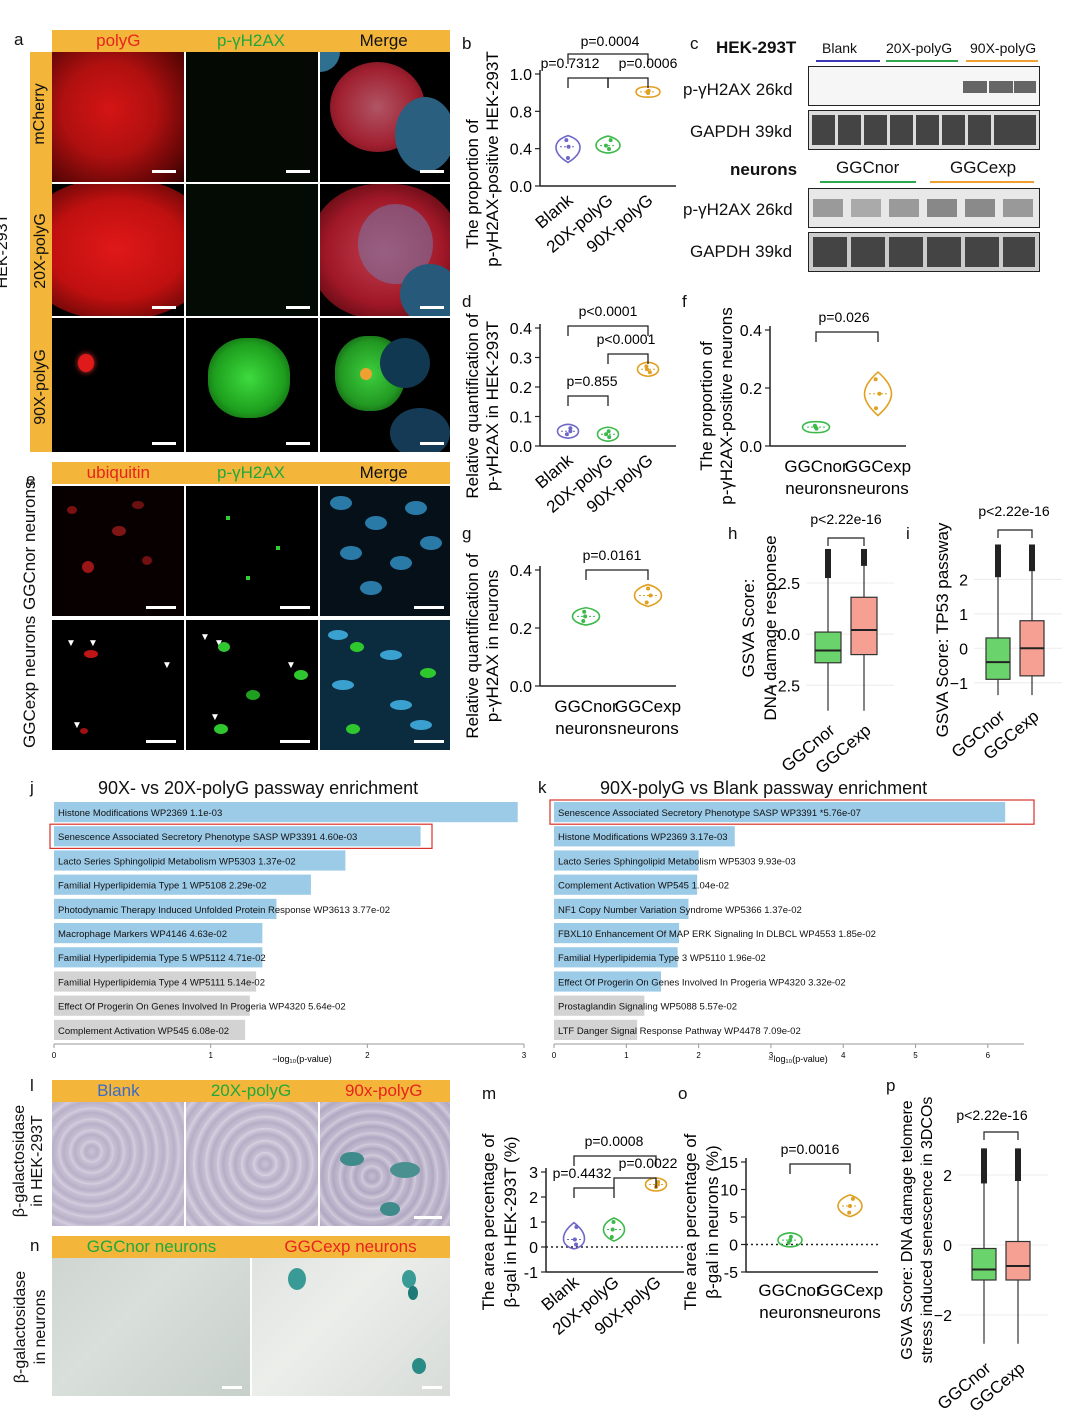 This screenshot has height=1416, width=1080. Describe the element at coordinates (41, 1327) in the screenshot. I see `n-side2: in neurons` at that location.